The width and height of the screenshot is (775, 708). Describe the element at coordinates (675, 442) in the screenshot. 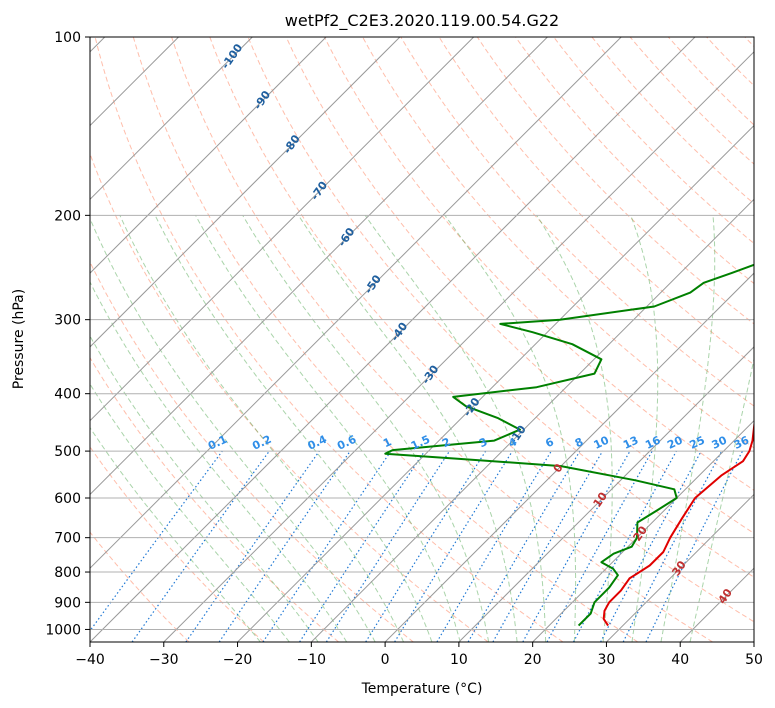

I see `mixing-ratio-label: 20` at that location.